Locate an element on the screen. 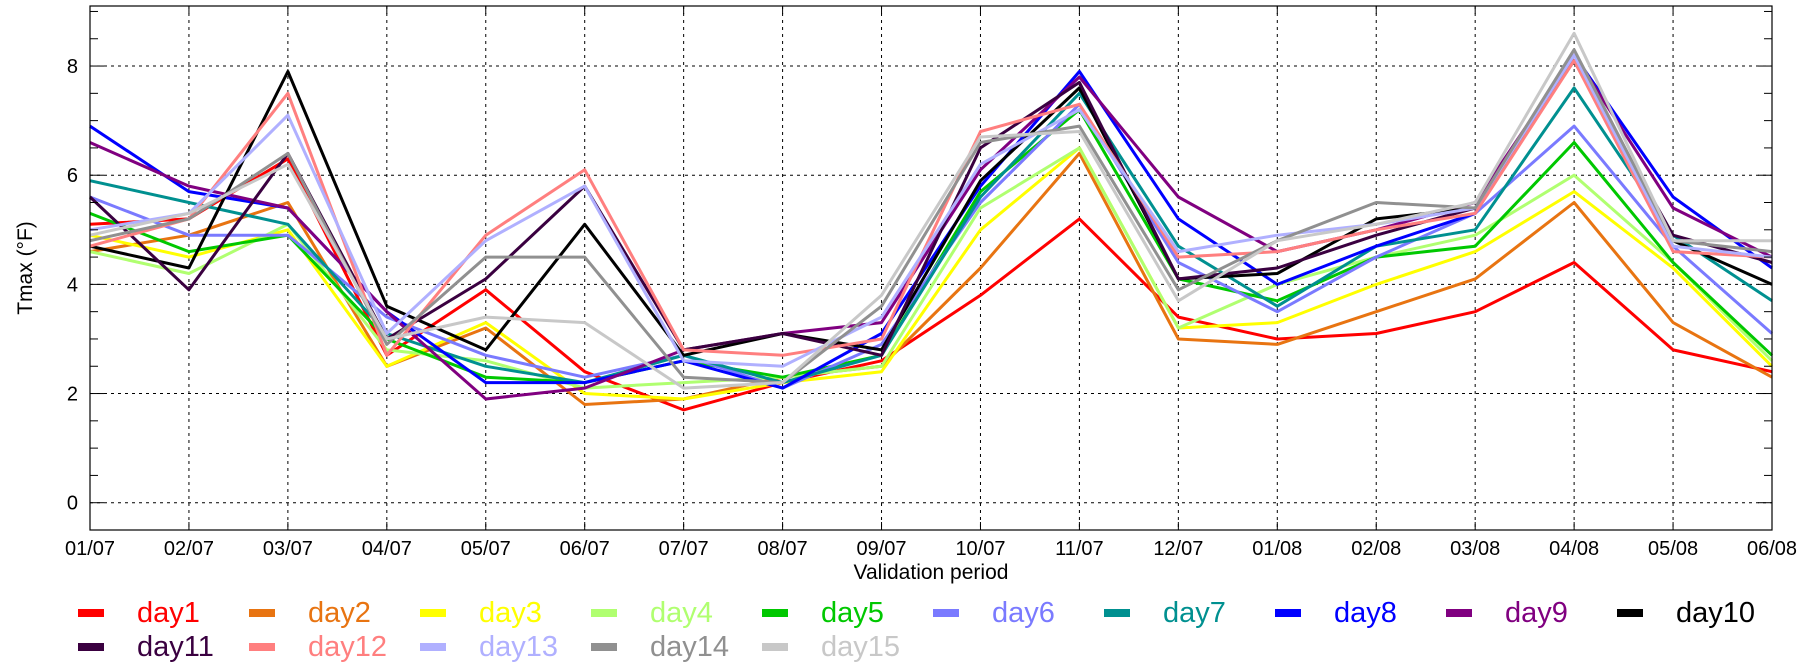 The height and width of the screenshot is (668, 1816). legend-label-day8: day8 is located at coordinates (1365, 613).